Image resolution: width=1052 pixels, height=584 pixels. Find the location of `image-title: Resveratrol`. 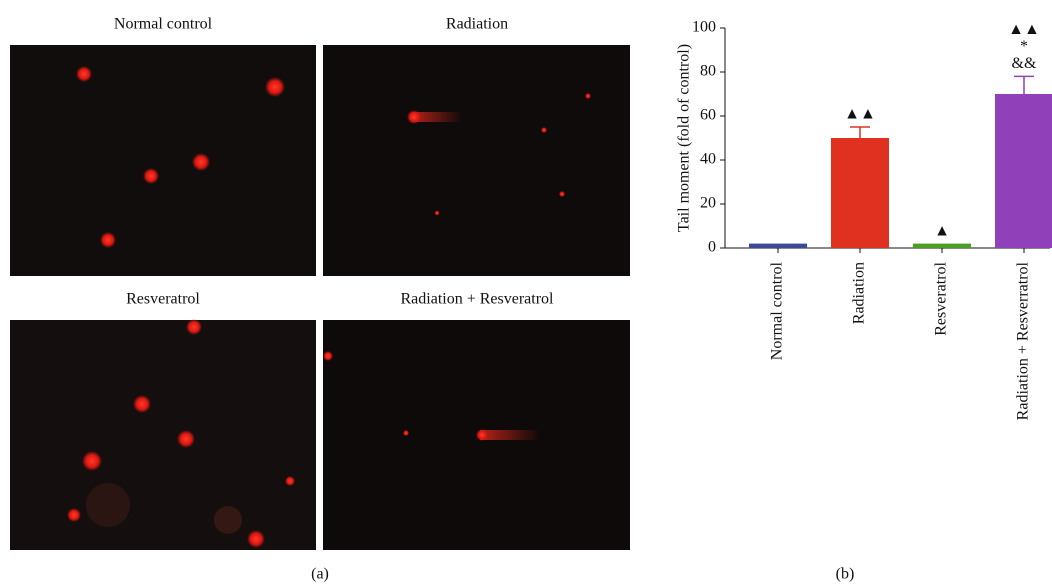

image-title: Resveratrol is located at coordinates (163, 299).